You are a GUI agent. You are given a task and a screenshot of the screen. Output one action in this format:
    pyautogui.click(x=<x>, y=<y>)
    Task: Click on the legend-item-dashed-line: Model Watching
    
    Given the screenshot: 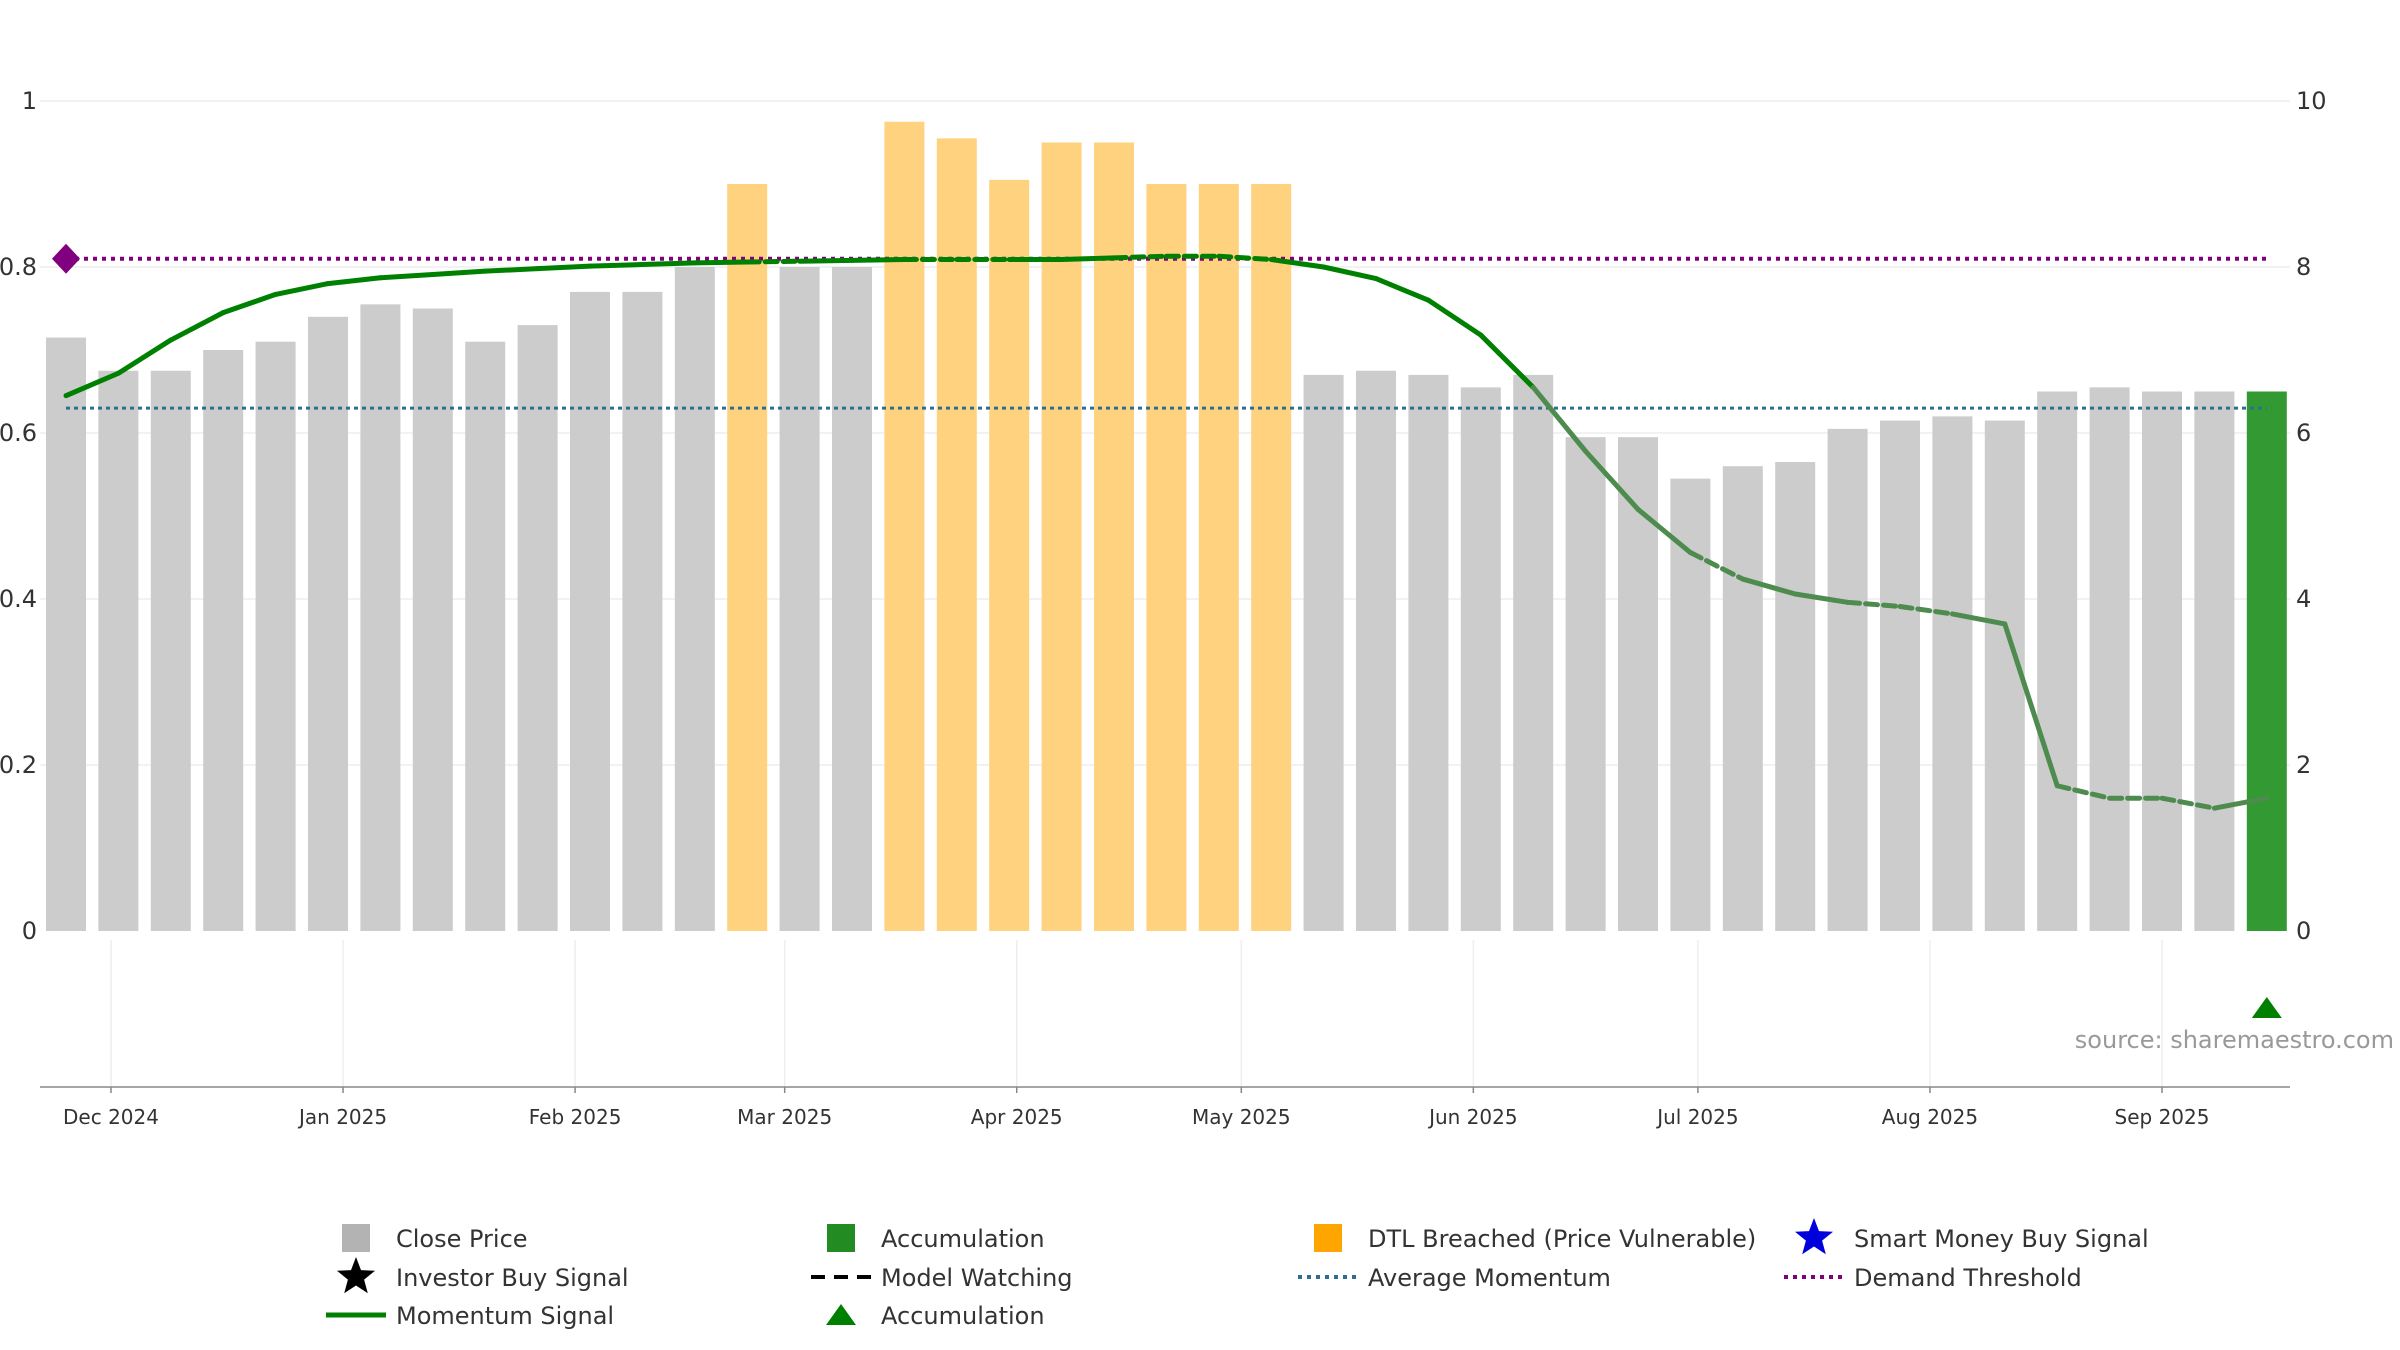 What is the action you would take?
    pyautogui.click(x=942, y=1278)
    